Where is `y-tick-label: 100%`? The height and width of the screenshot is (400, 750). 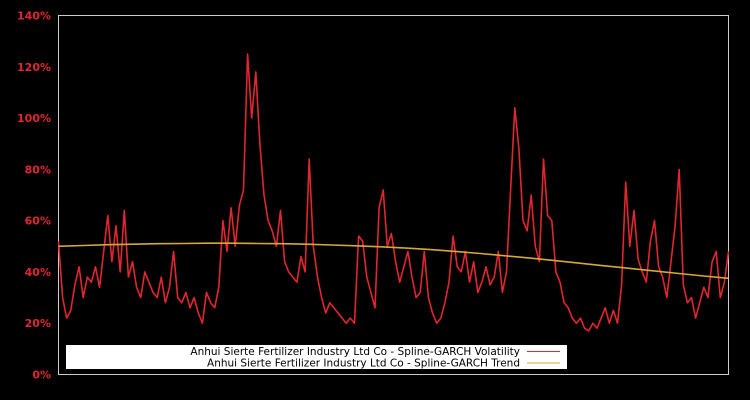
y-tick-label: 100% is located at coordinates (34, 118).